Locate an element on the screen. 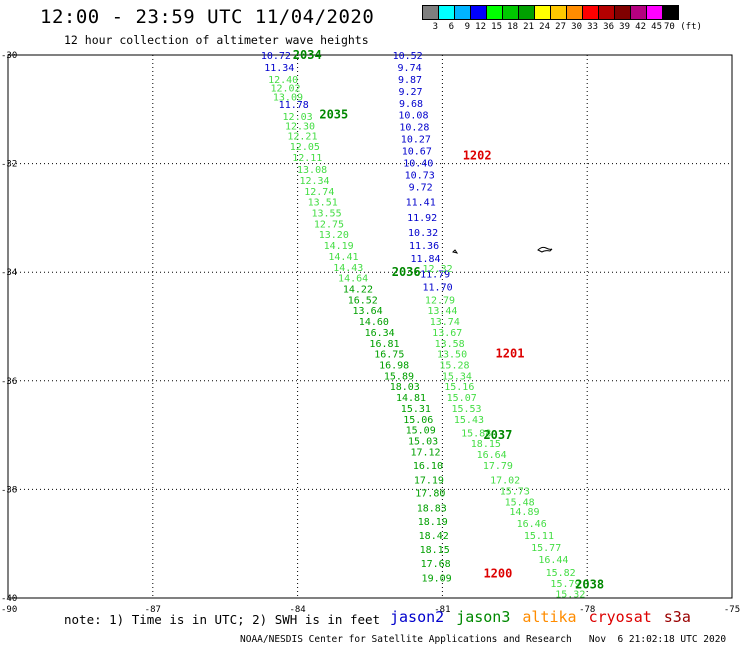 Image resolution: width=740 pixels, height=650 pixels. color-scale-label: 12 is located at coordinates (480, 27).